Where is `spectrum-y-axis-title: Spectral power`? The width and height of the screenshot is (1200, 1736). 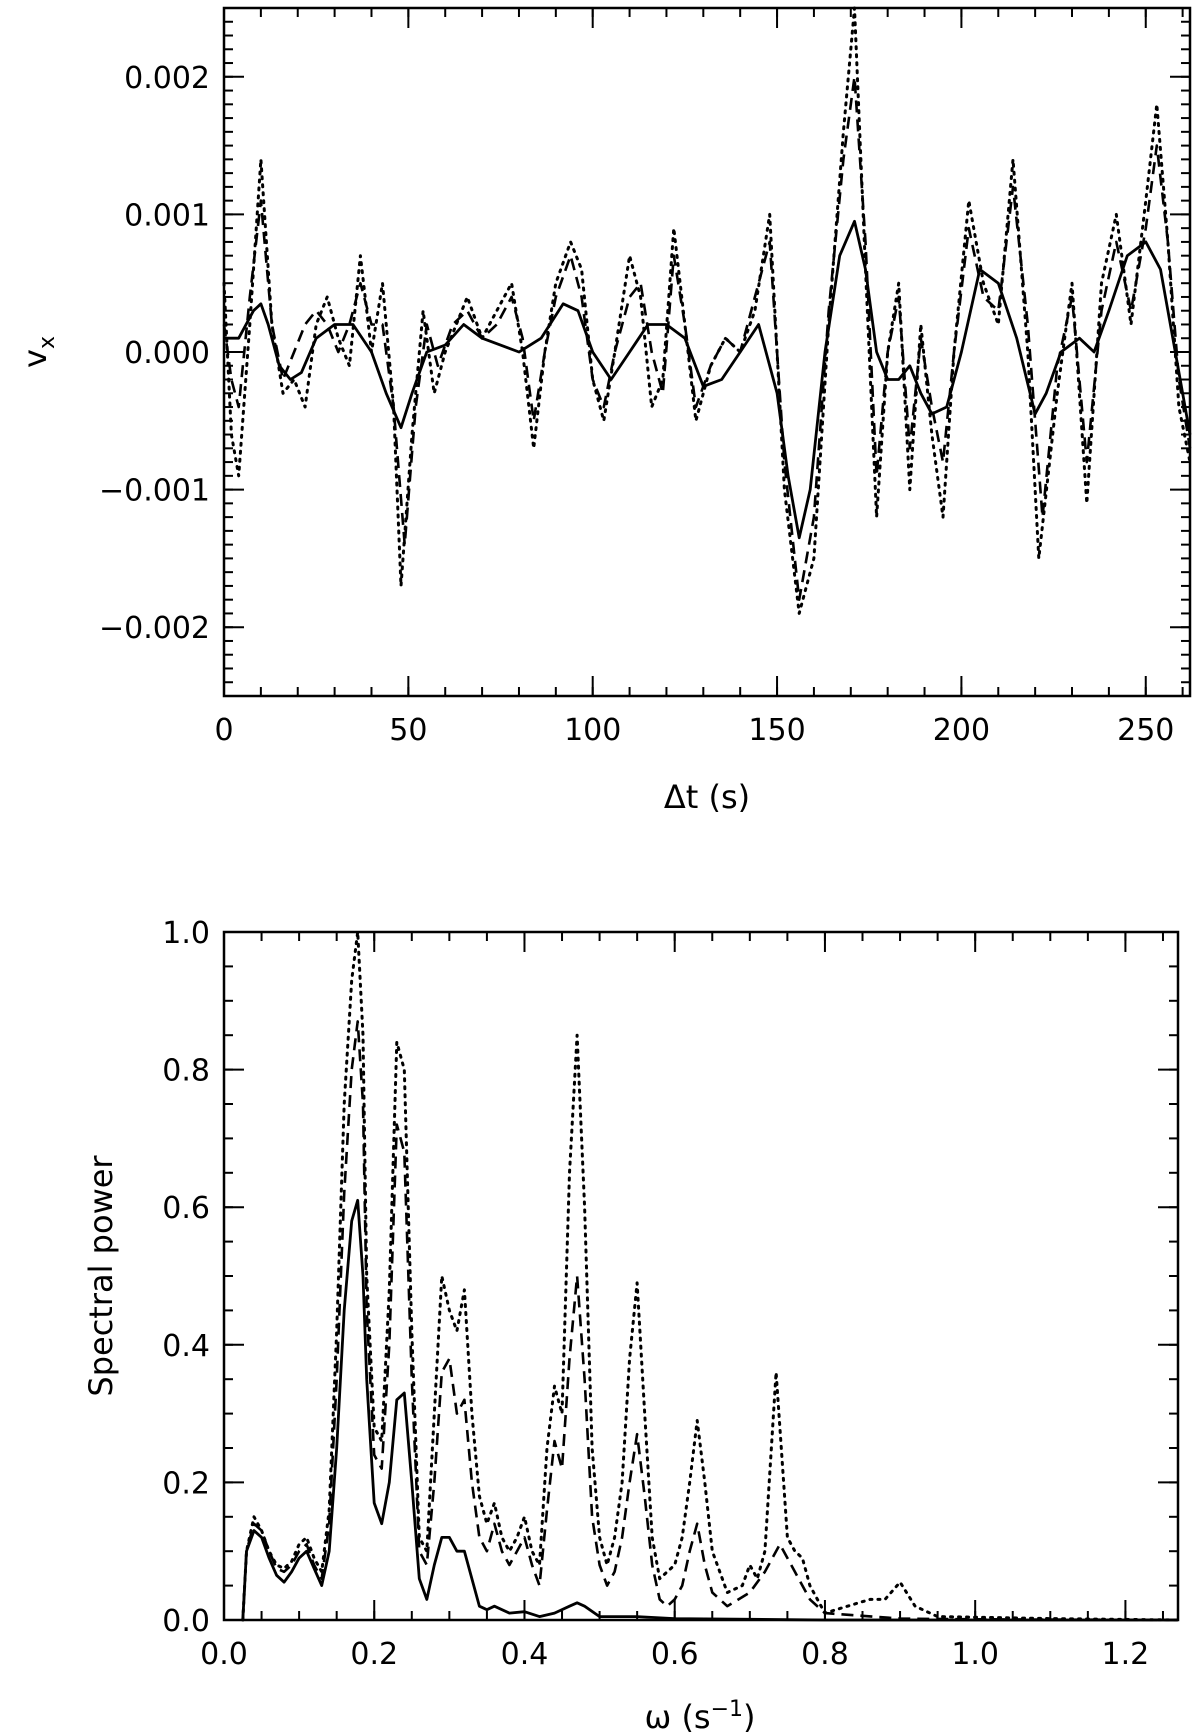
spectrum-y-axis-title: Spectral power is located at coordinates (101, 1276).